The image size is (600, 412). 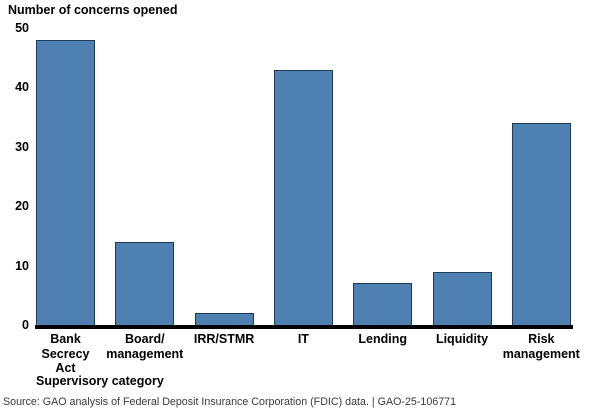 I want to click on x-category-label: IRR/STMR, so click(x=224, y=339).